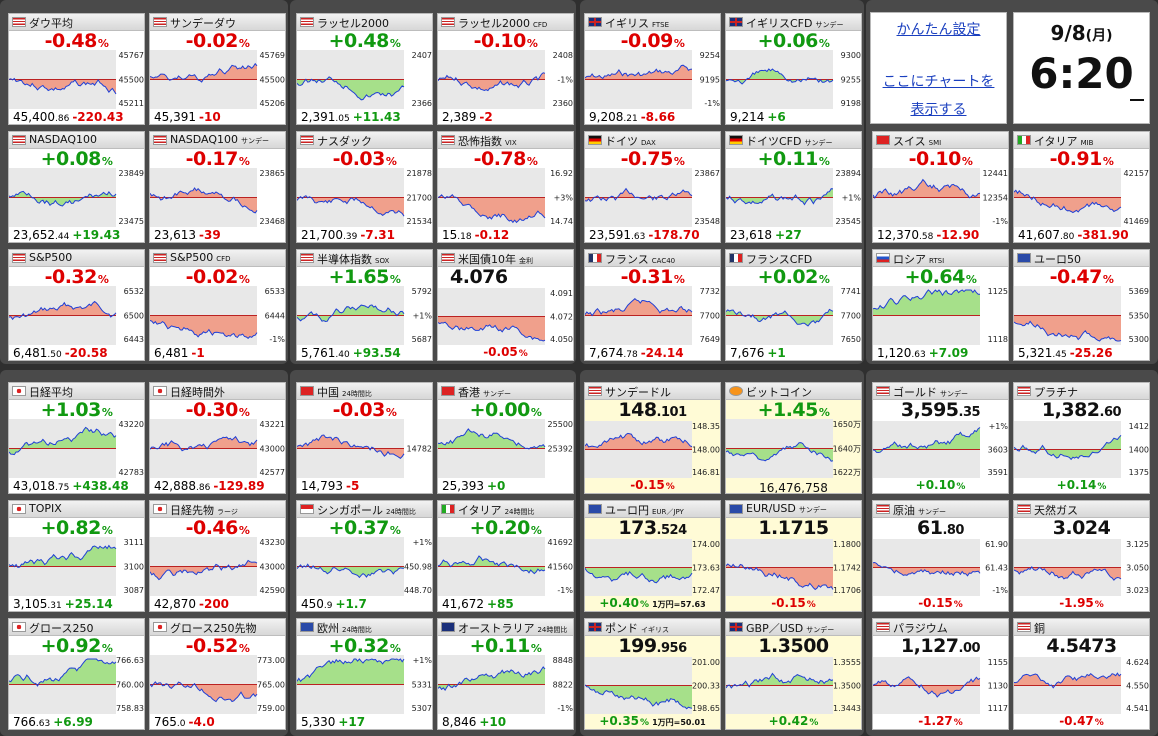 The image size is (1158, 736). What do you see at coordinates (76, 187) in the screenshot?
I see `market-tile-7: NASDAQ100 +0.08% 23849 23475 23,652.44 +19.43` at bounding box center [76, 187].